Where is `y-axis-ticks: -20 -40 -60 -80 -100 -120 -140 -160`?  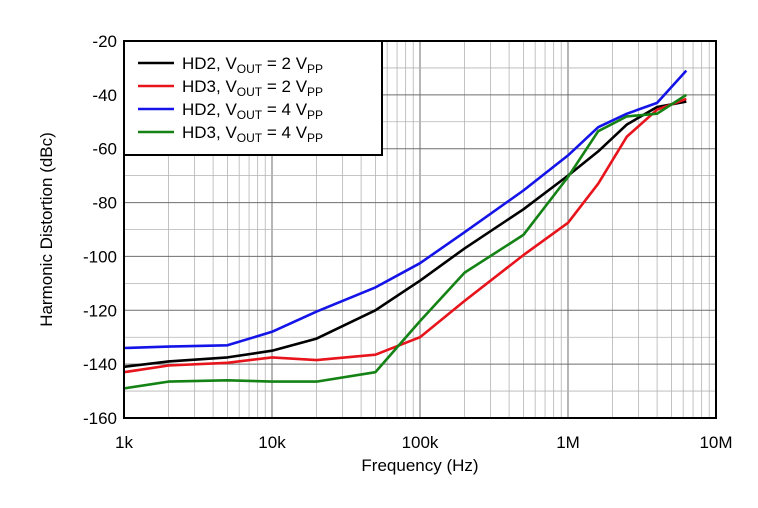
y-axis-ticks: -20 -40 -60 -80 -100 -120 -140 -160 is located at coordinates (100, 230).